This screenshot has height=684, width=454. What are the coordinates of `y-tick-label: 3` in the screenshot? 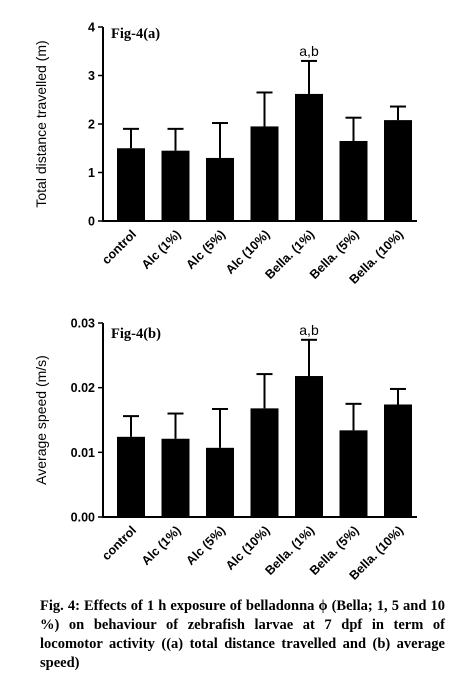 It's located at (91, 76).